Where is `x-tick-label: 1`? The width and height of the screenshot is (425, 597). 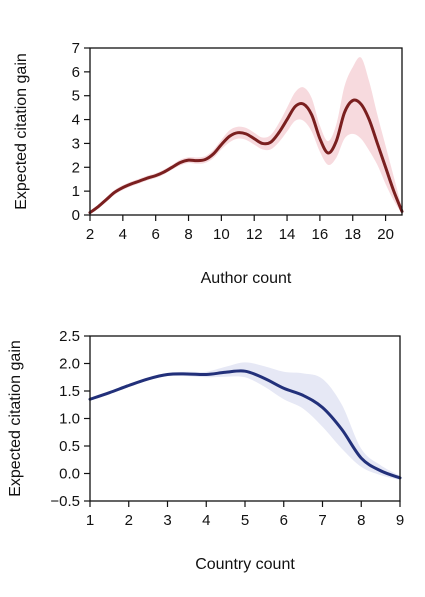
x-tick-label: 1 is located at coordinates (90, 520).